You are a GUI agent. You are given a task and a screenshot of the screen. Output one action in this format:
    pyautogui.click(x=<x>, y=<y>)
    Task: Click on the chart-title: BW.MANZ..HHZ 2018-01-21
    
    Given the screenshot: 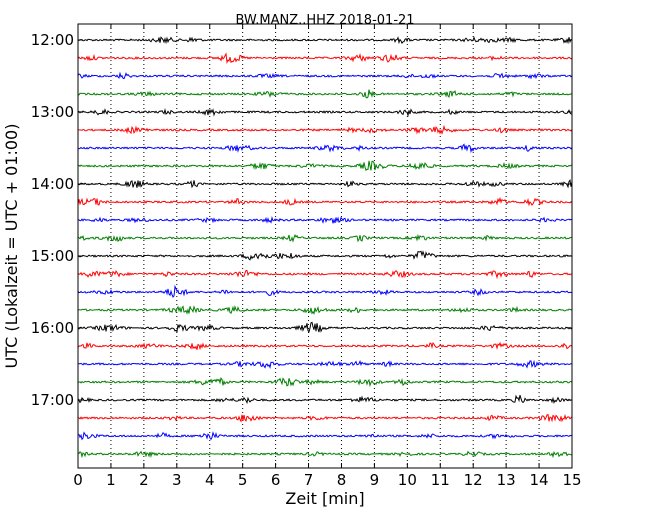 What is the action you would take?
    pyautogui.click(x=324, y=20)
    